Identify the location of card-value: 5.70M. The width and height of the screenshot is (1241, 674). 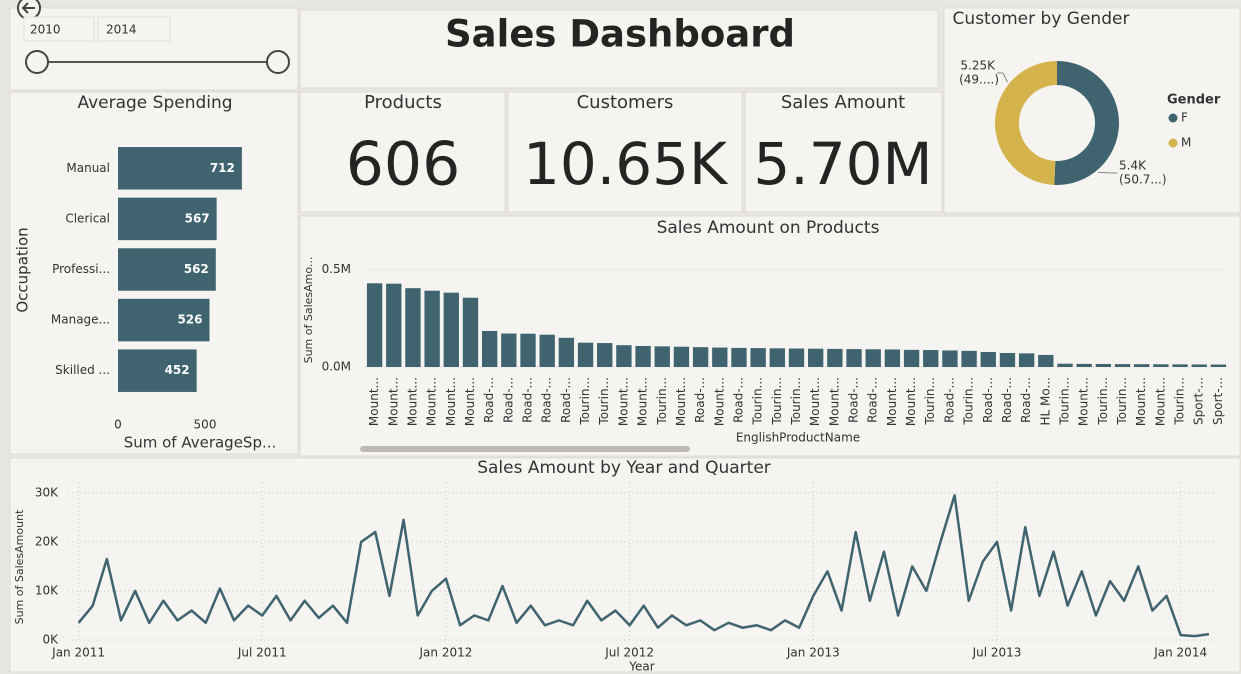
(842, 164).